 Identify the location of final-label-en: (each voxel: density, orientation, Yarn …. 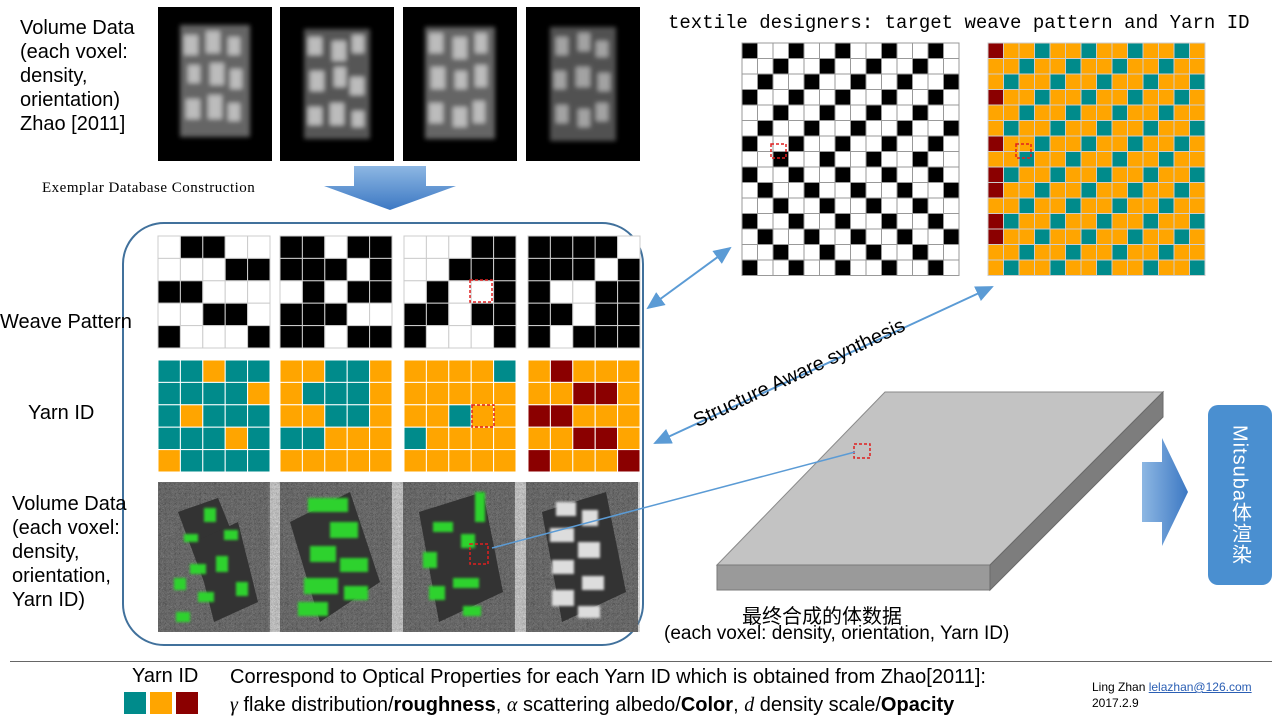
(837, 633).